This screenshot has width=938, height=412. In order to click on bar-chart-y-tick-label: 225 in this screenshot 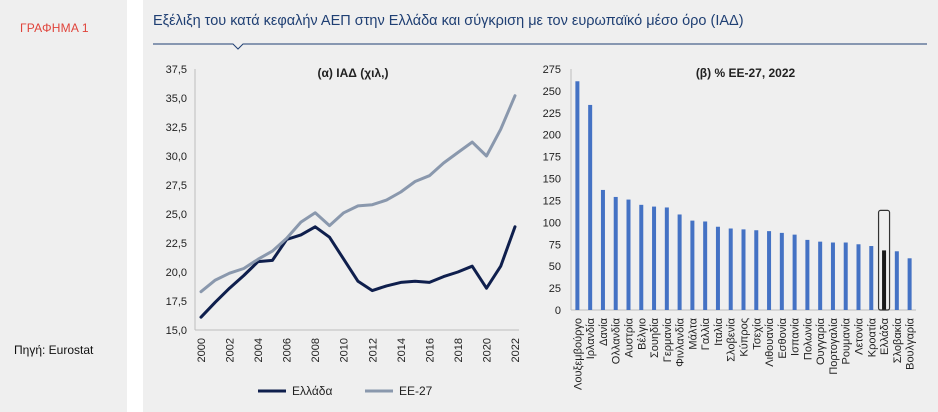, I will do `click(552, 114)`.